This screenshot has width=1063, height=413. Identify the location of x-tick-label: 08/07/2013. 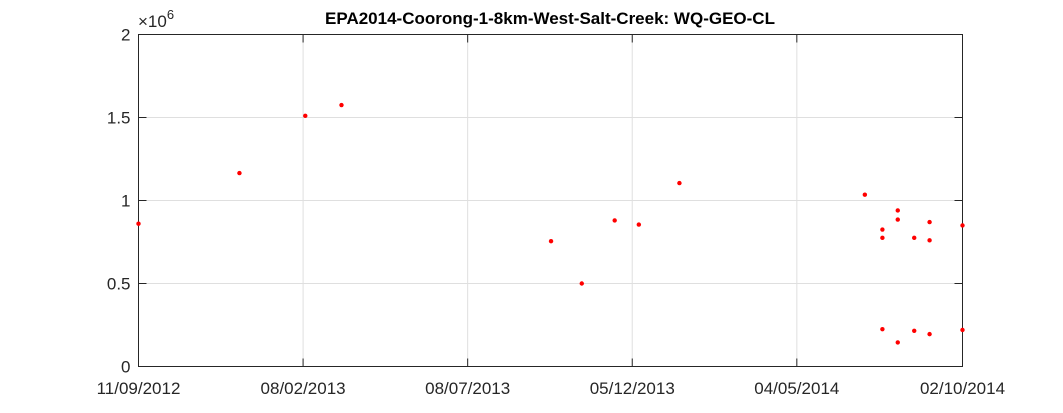
(467, 388).